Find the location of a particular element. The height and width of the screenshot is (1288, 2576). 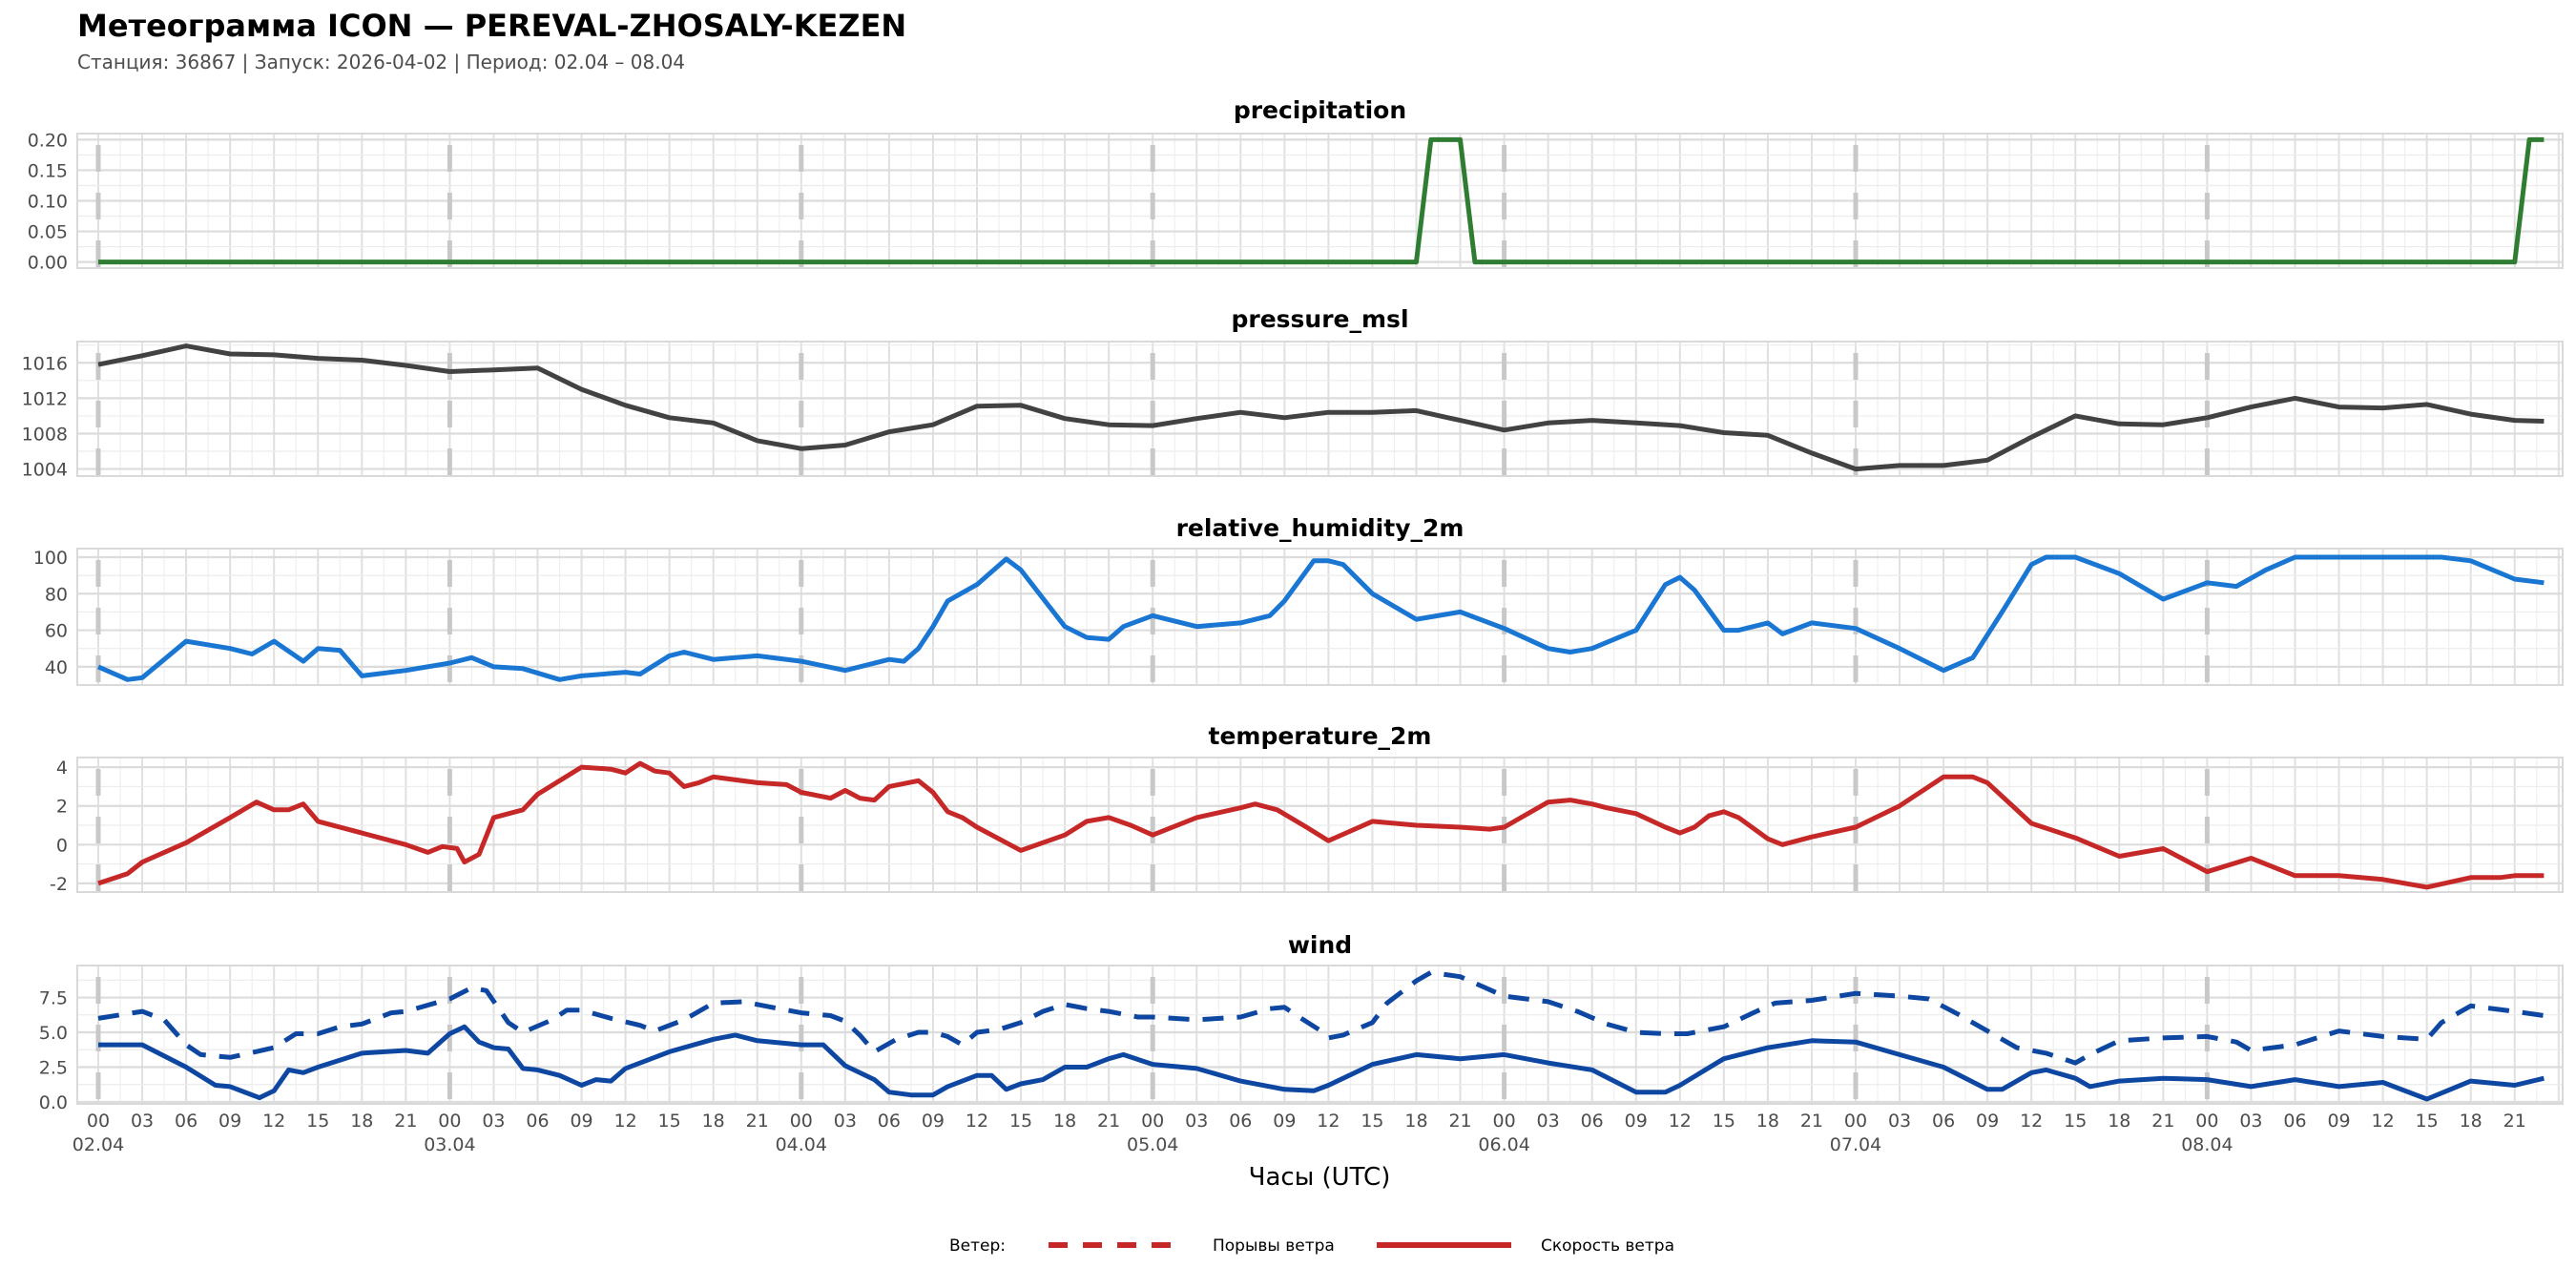

series-line-relative-humidity-2m is located at coordinates (1320, 618).